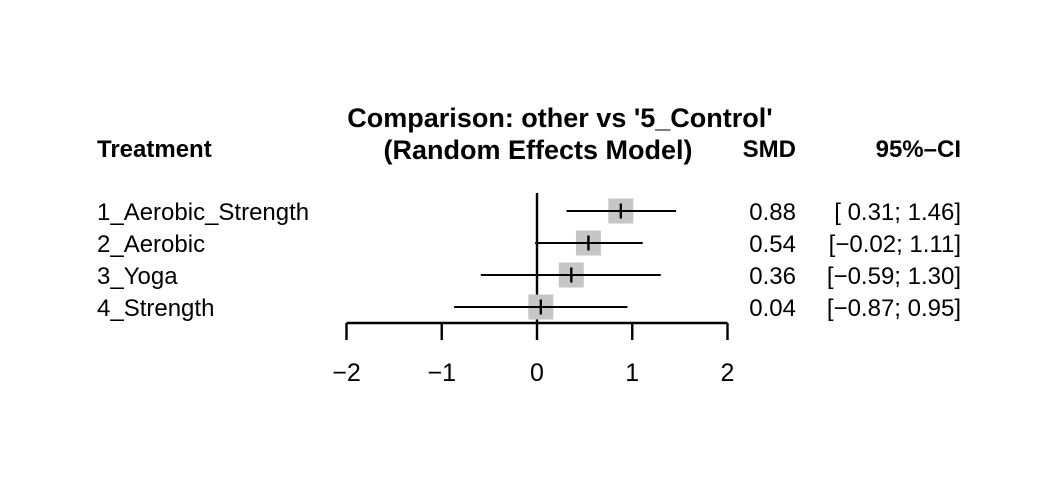  What do you see at coordinates (772, 276) in the screenshot?
I see `smd-value: 0.36` at bounding box center [772, 276].